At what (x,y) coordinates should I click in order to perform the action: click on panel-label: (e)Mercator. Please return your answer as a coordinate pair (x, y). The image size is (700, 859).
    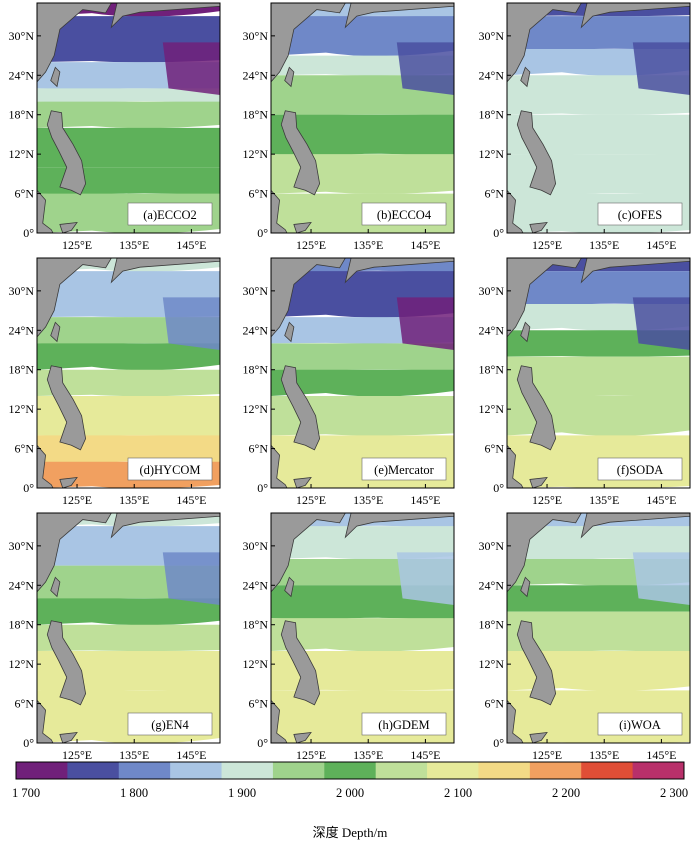
    Looking at the image, I should click on (404, 469).